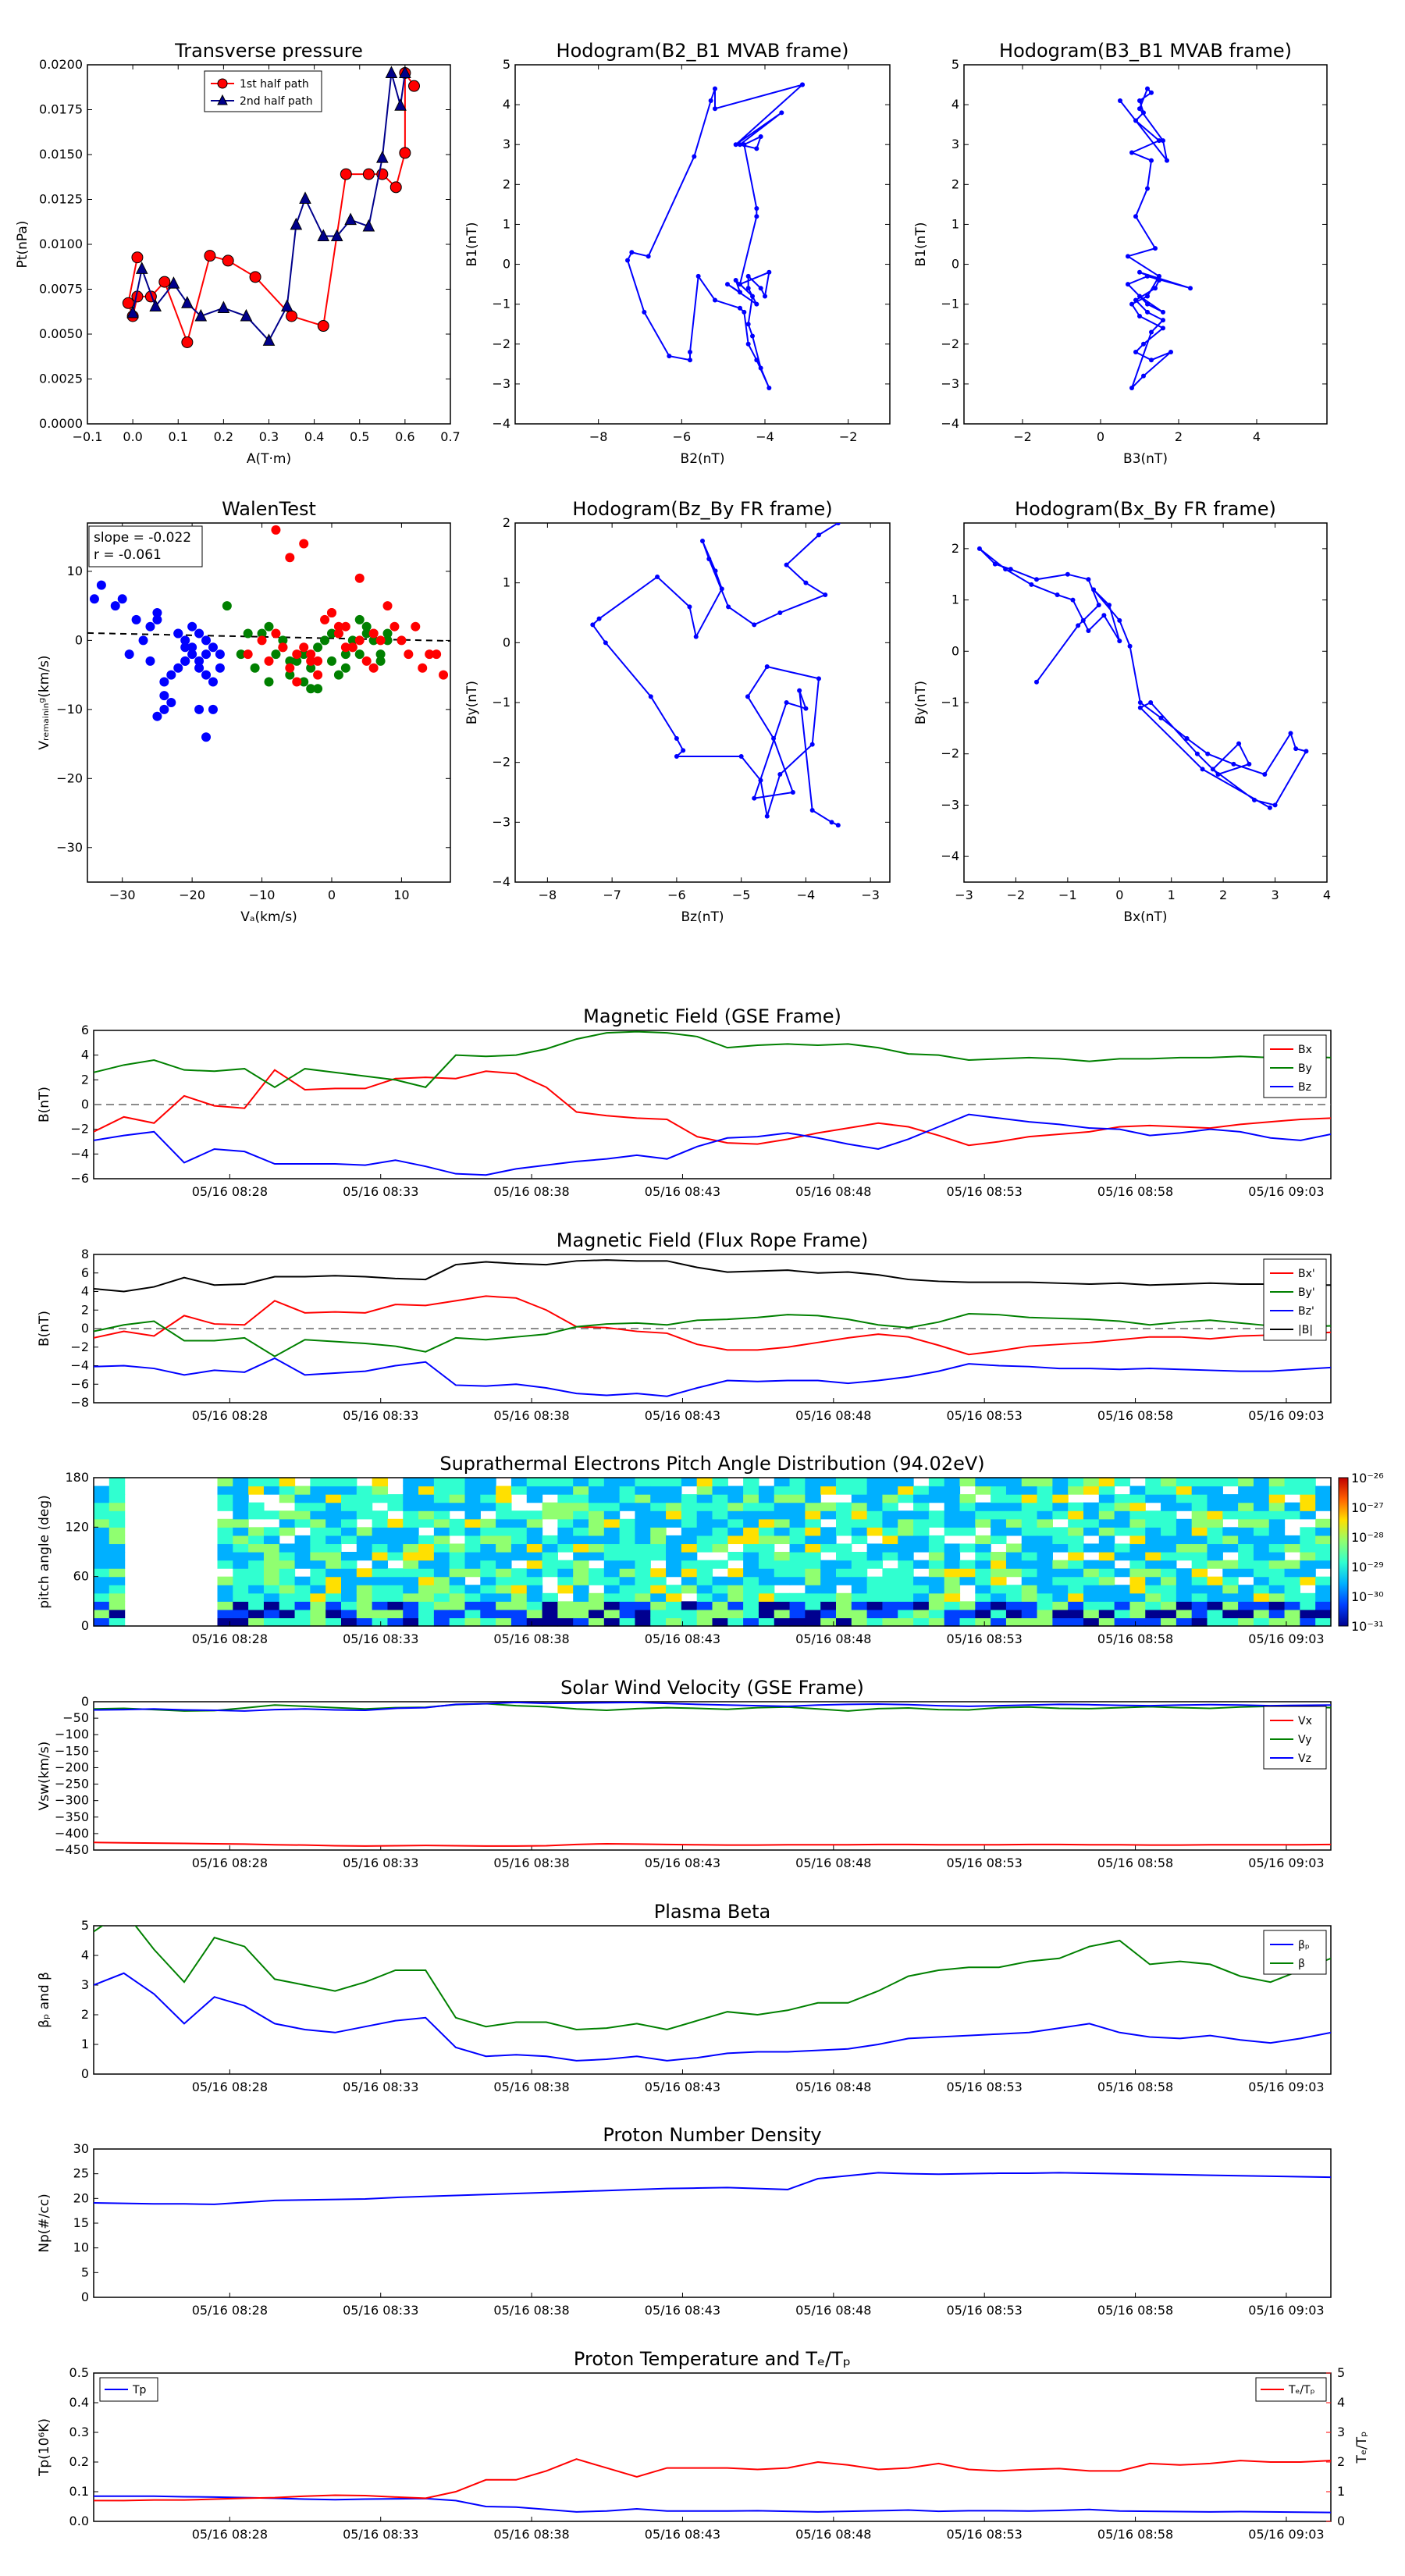 The image size is (1405, 2576). I want to click on y-tick-label: −1, so click(950, 304).